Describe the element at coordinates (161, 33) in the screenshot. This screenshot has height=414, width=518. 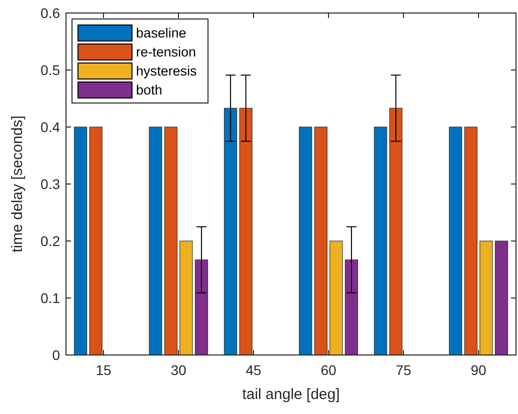
I see `legend-label: baseline` at that location.